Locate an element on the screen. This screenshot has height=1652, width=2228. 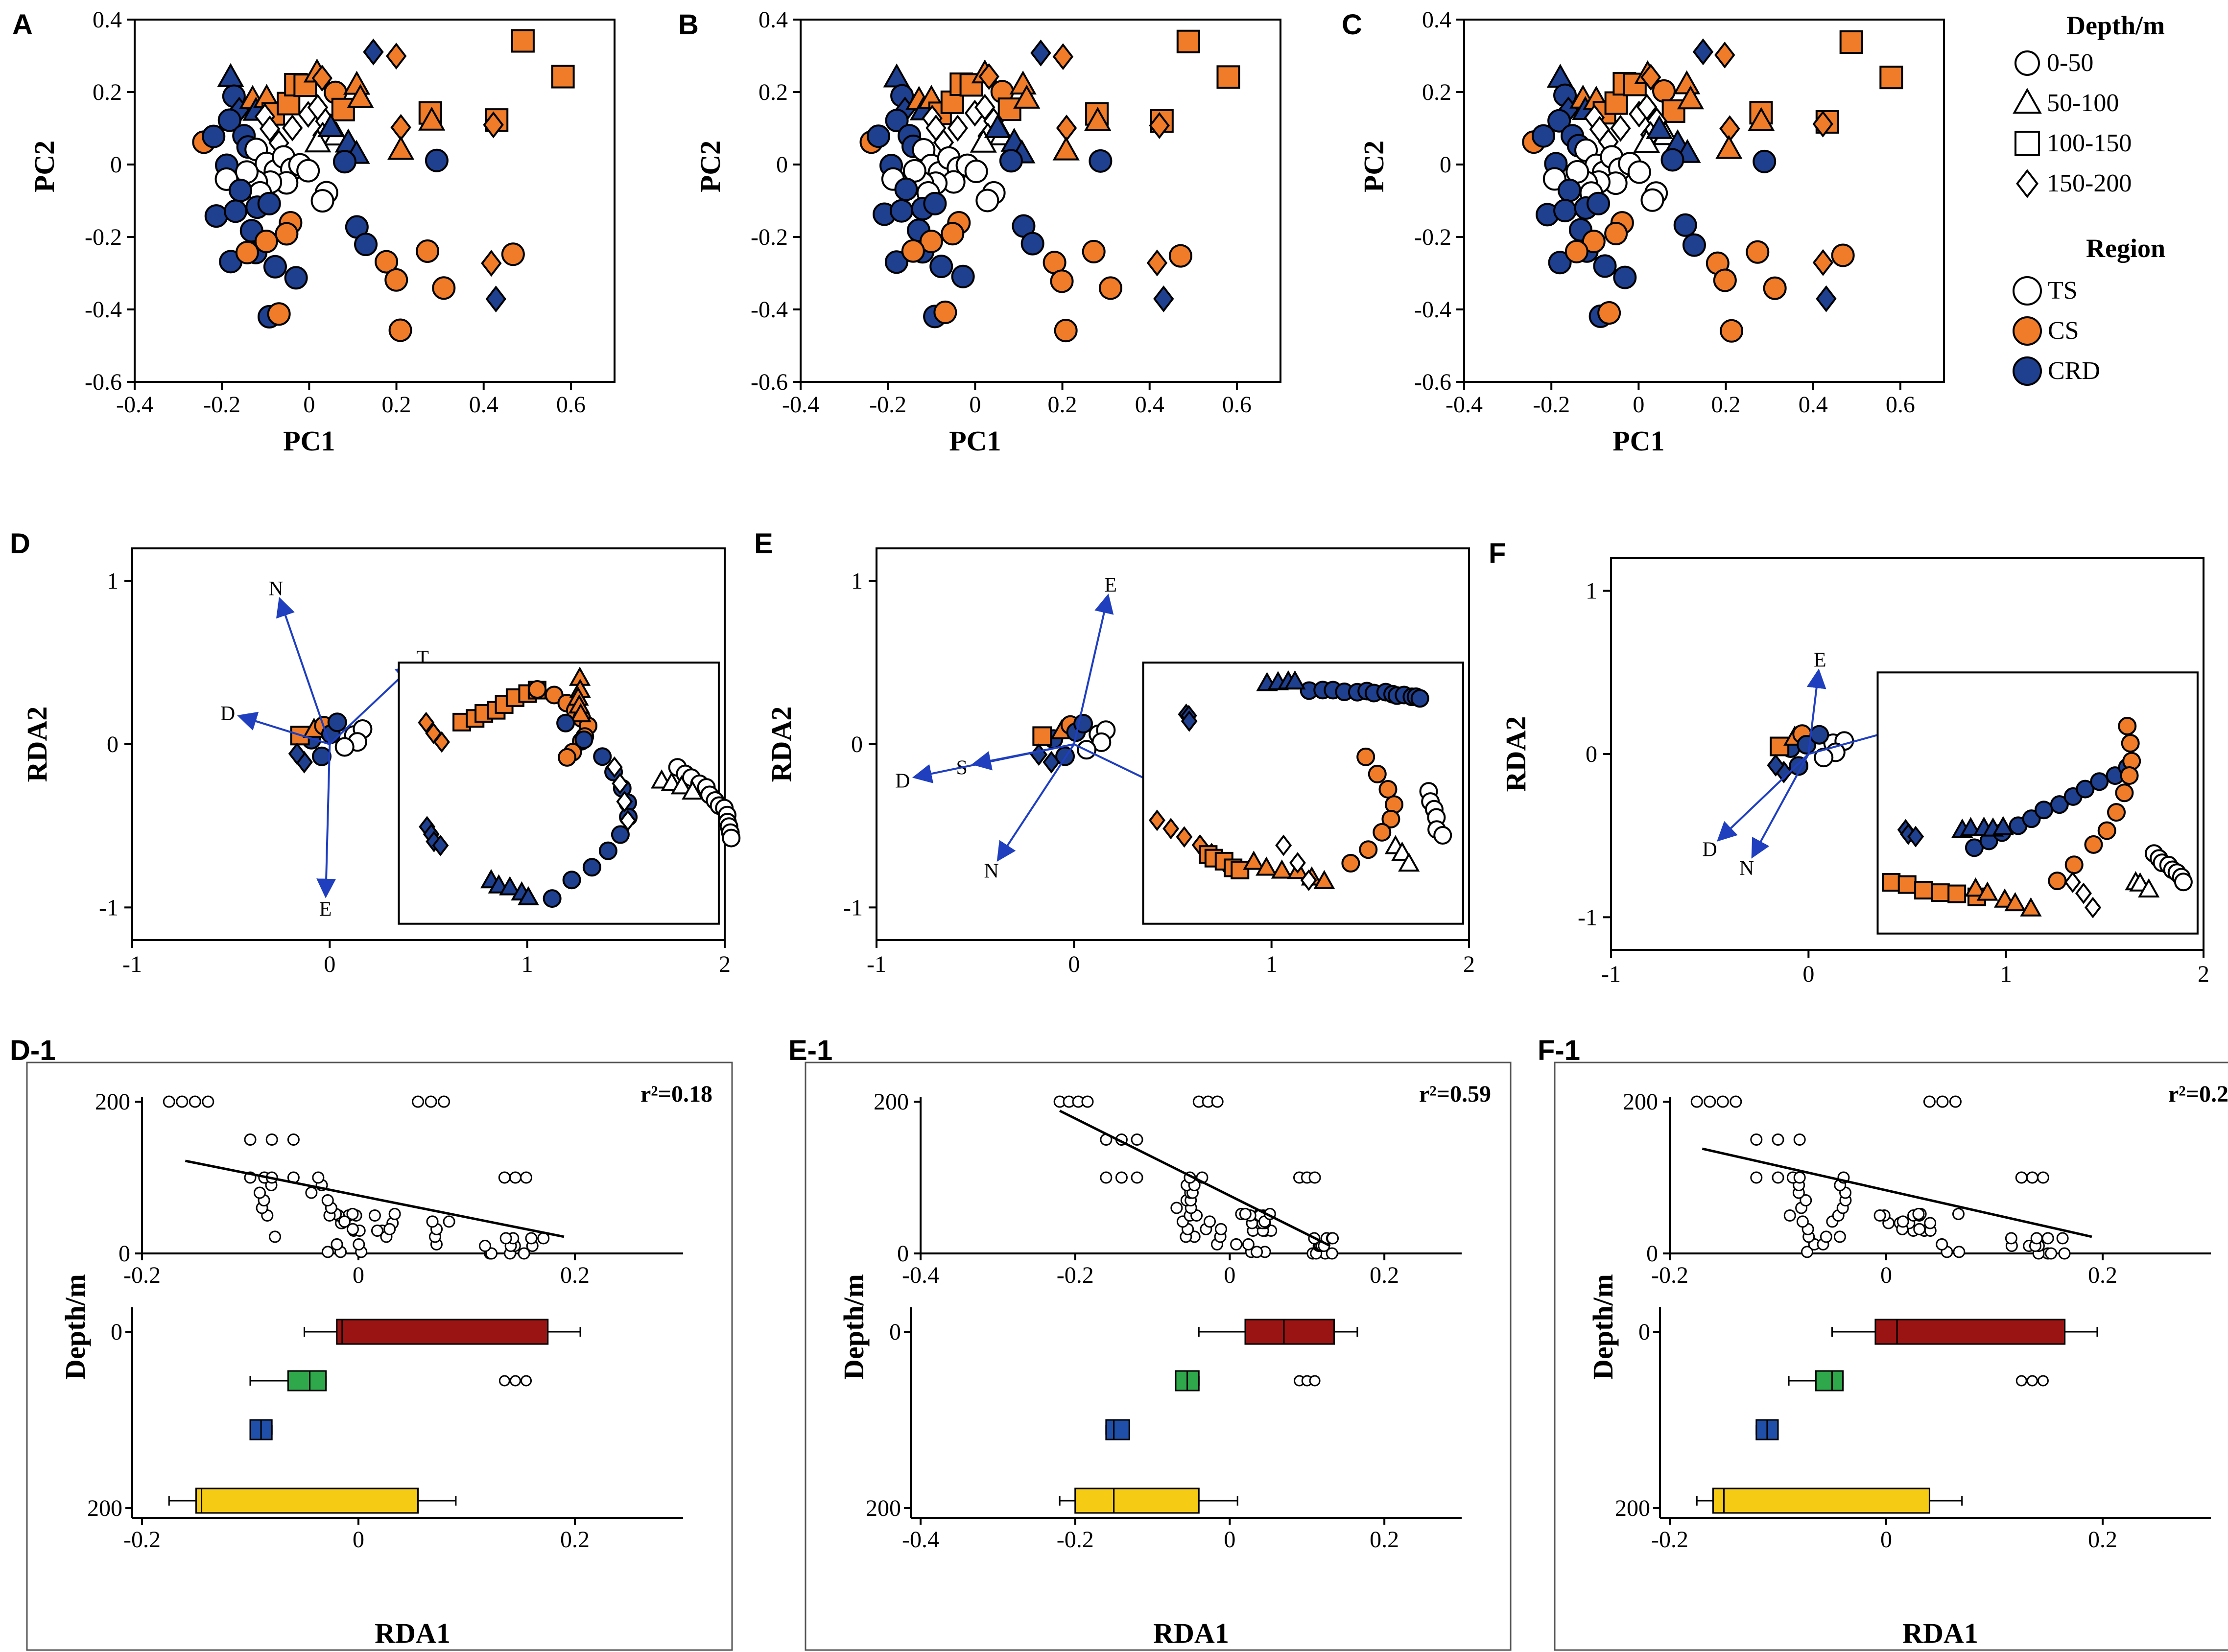
vector-label-D: D is located at coordinates (1710, 850).